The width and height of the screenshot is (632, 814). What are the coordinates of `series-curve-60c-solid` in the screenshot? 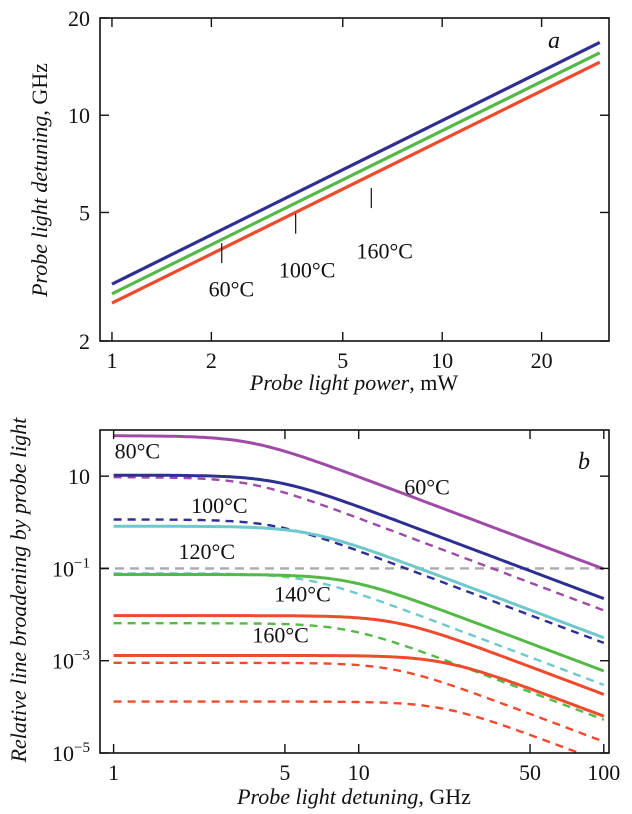 It's located at (359, 502).